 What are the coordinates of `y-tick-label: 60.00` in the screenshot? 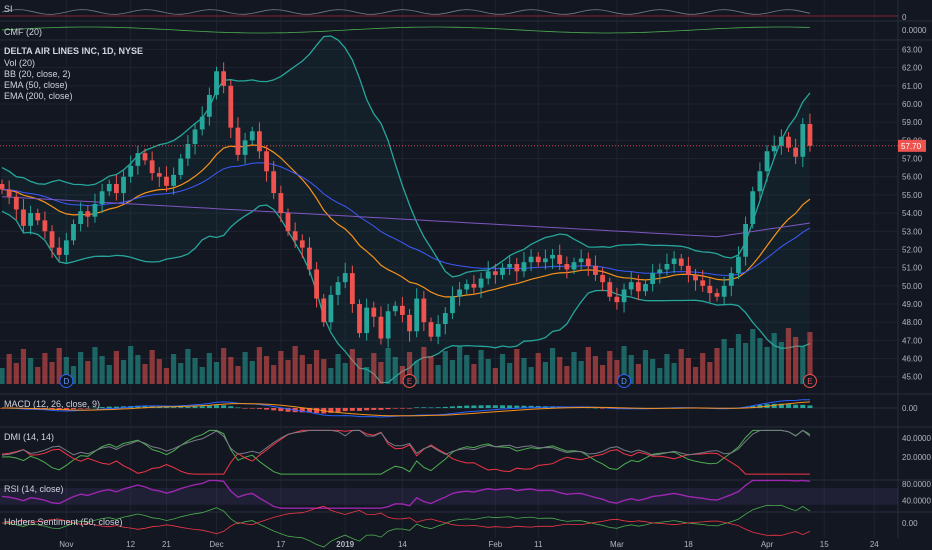 It's located at (912, 104).